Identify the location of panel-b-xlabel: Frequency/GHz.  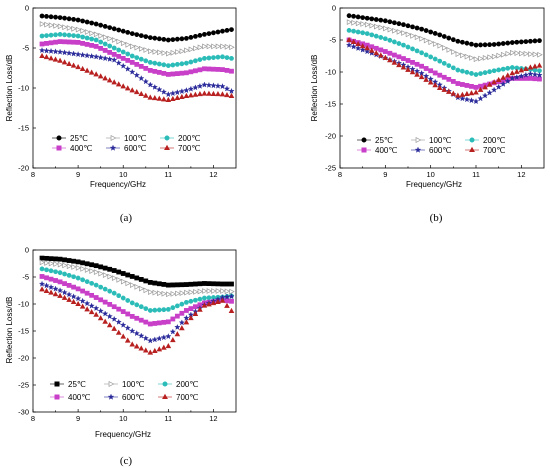
(434, 184).